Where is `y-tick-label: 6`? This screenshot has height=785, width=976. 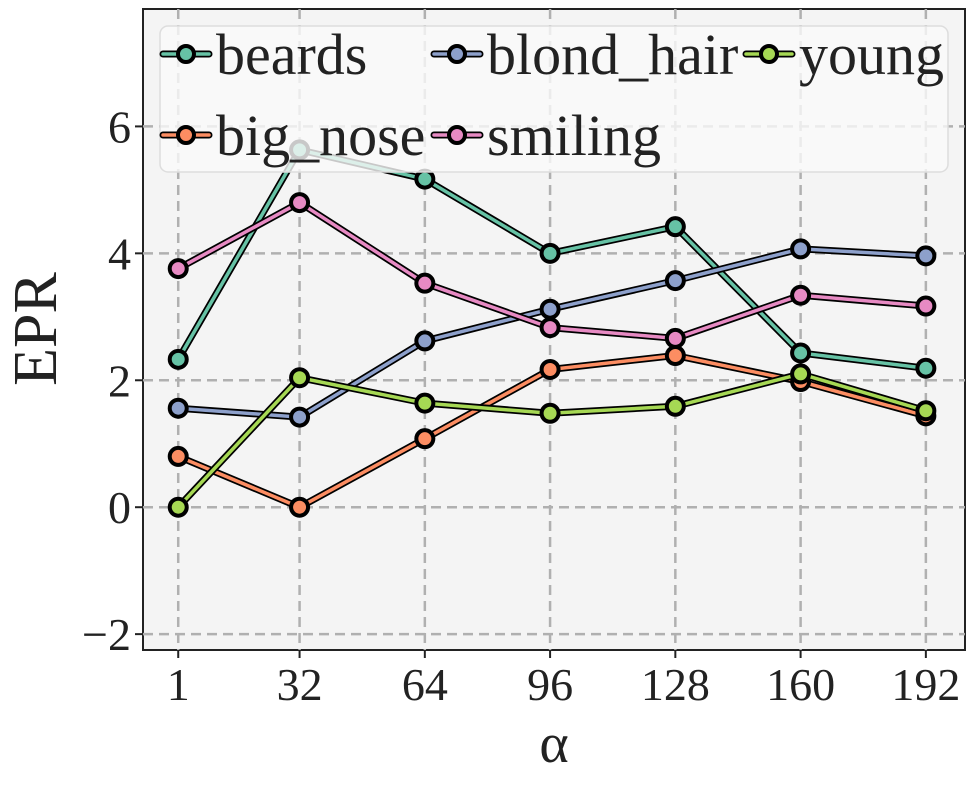 y-tick-label: 6 is located at coordinates (119, 126).